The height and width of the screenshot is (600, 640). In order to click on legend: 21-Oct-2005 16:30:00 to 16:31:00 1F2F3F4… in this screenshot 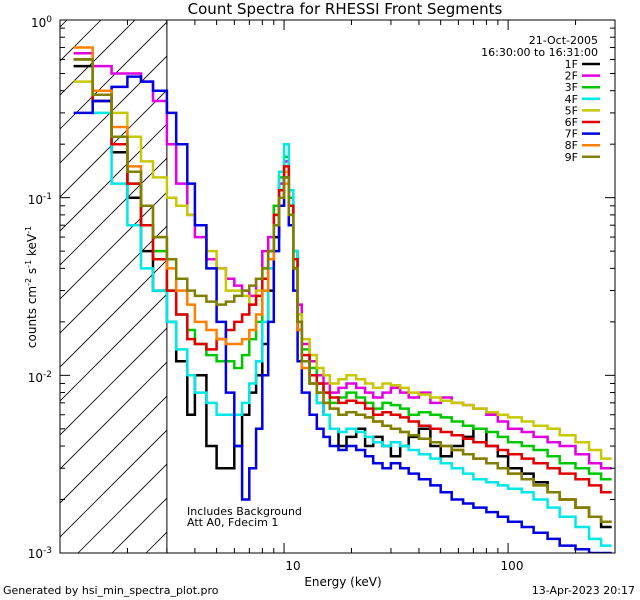, I will do `click(540, 99)`.